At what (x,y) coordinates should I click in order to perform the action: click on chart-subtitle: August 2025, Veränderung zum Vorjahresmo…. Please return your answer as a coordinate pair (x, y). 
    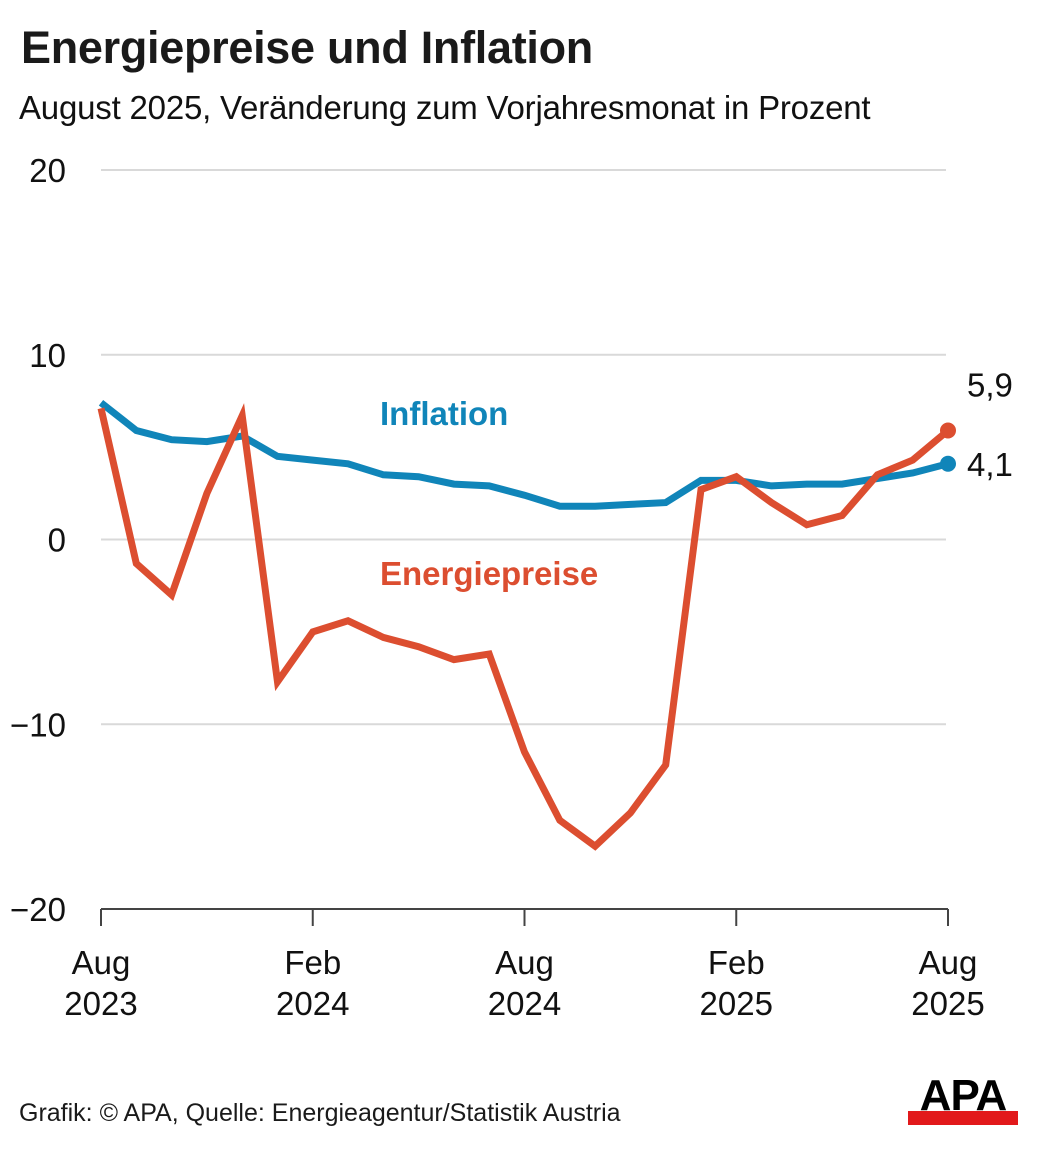
    Looking at the image, I should click on (445, 107).